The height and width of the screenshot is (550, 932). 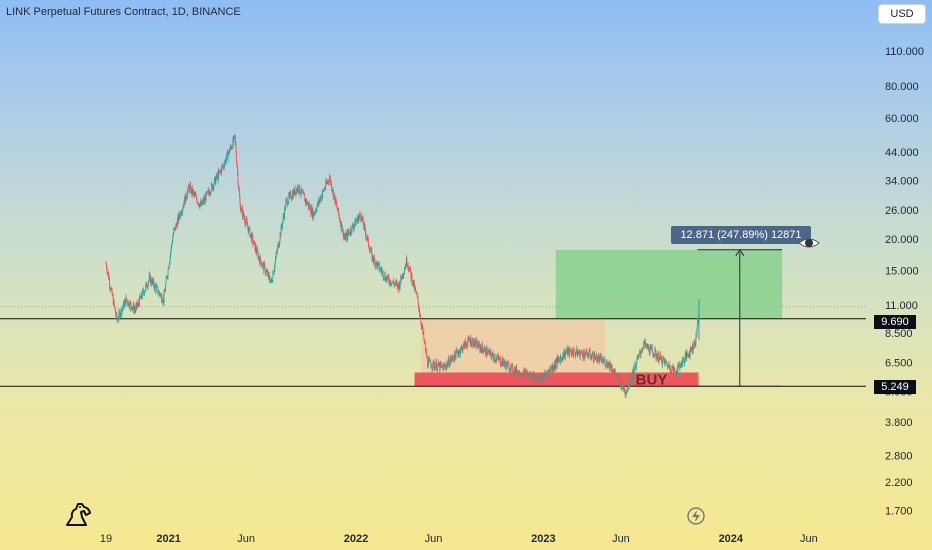 I want to click on time-axis: 19 2021 Jun 2022 Jun 2023 Jun 2024 Jun, so click(x=459, y=539).